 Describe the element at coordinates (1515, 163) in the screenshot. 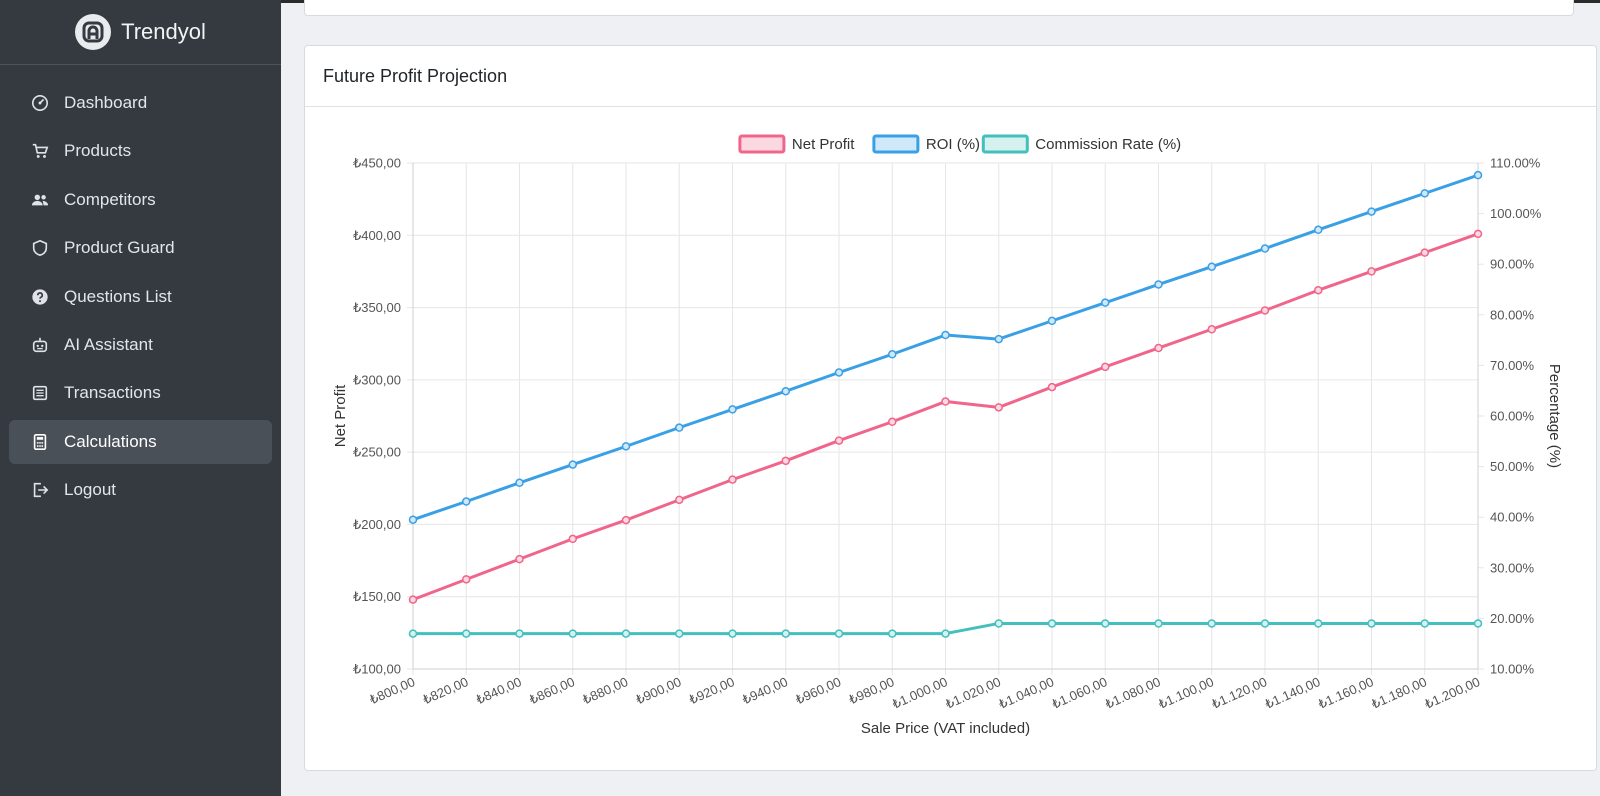

I see `y2-tick-label: 110.00%` at that location.